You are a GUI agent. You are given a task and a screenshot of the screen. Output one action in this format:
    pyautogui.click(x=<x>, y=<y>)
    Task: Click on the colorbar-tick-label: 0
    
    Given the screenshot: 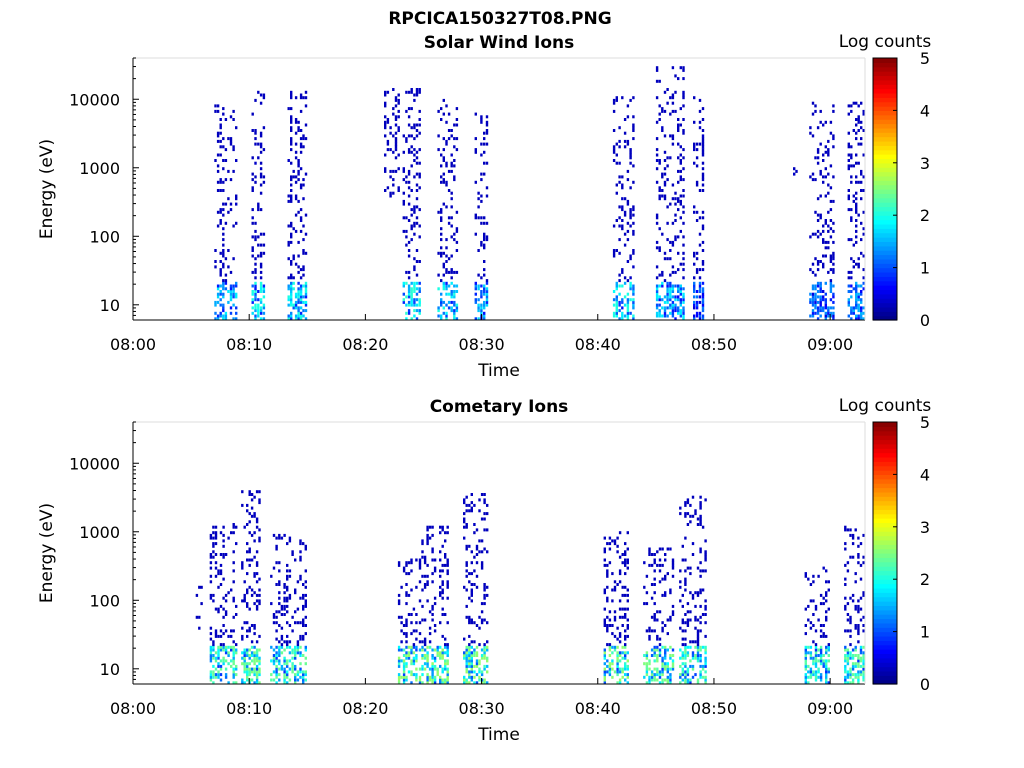 What is the action you would take?
    pyautogui.click(x=925, y=320)
    